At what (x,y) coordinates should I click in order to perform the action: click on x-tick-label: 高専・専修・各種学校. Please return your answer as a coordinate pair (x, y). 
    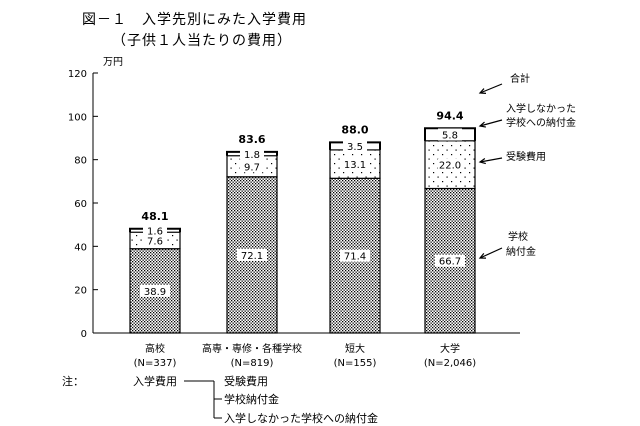
    Looking at the image, I should click on (252, 348).